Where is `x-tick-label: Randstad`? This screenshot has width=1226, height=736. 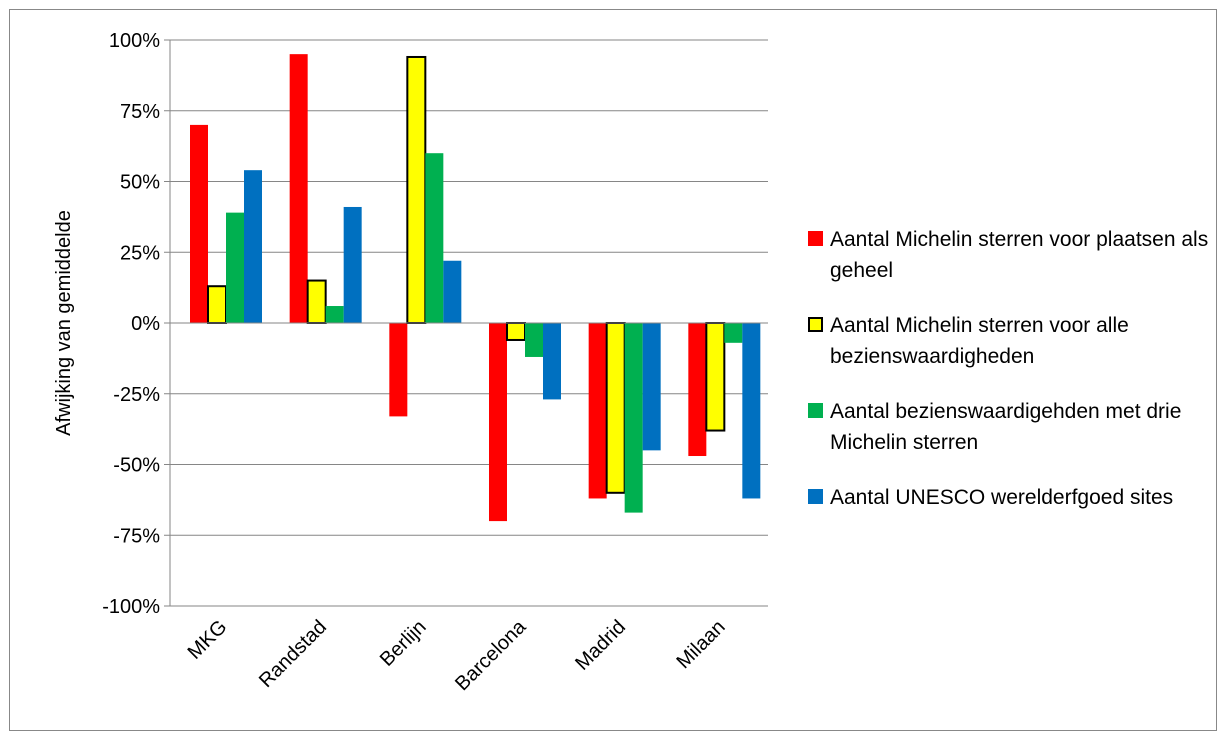
x-tick-label: Randstad is located at coordinates (293, 654).